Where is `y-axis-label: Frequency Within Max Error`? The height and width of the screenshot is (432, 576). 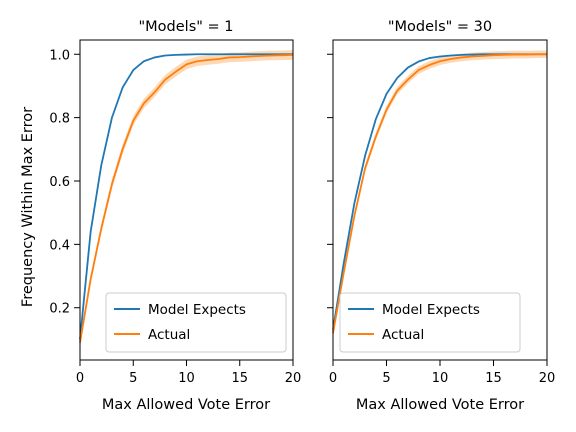
y-axis-label: Frequency Within Max Error is located at coordinates (28, 207).